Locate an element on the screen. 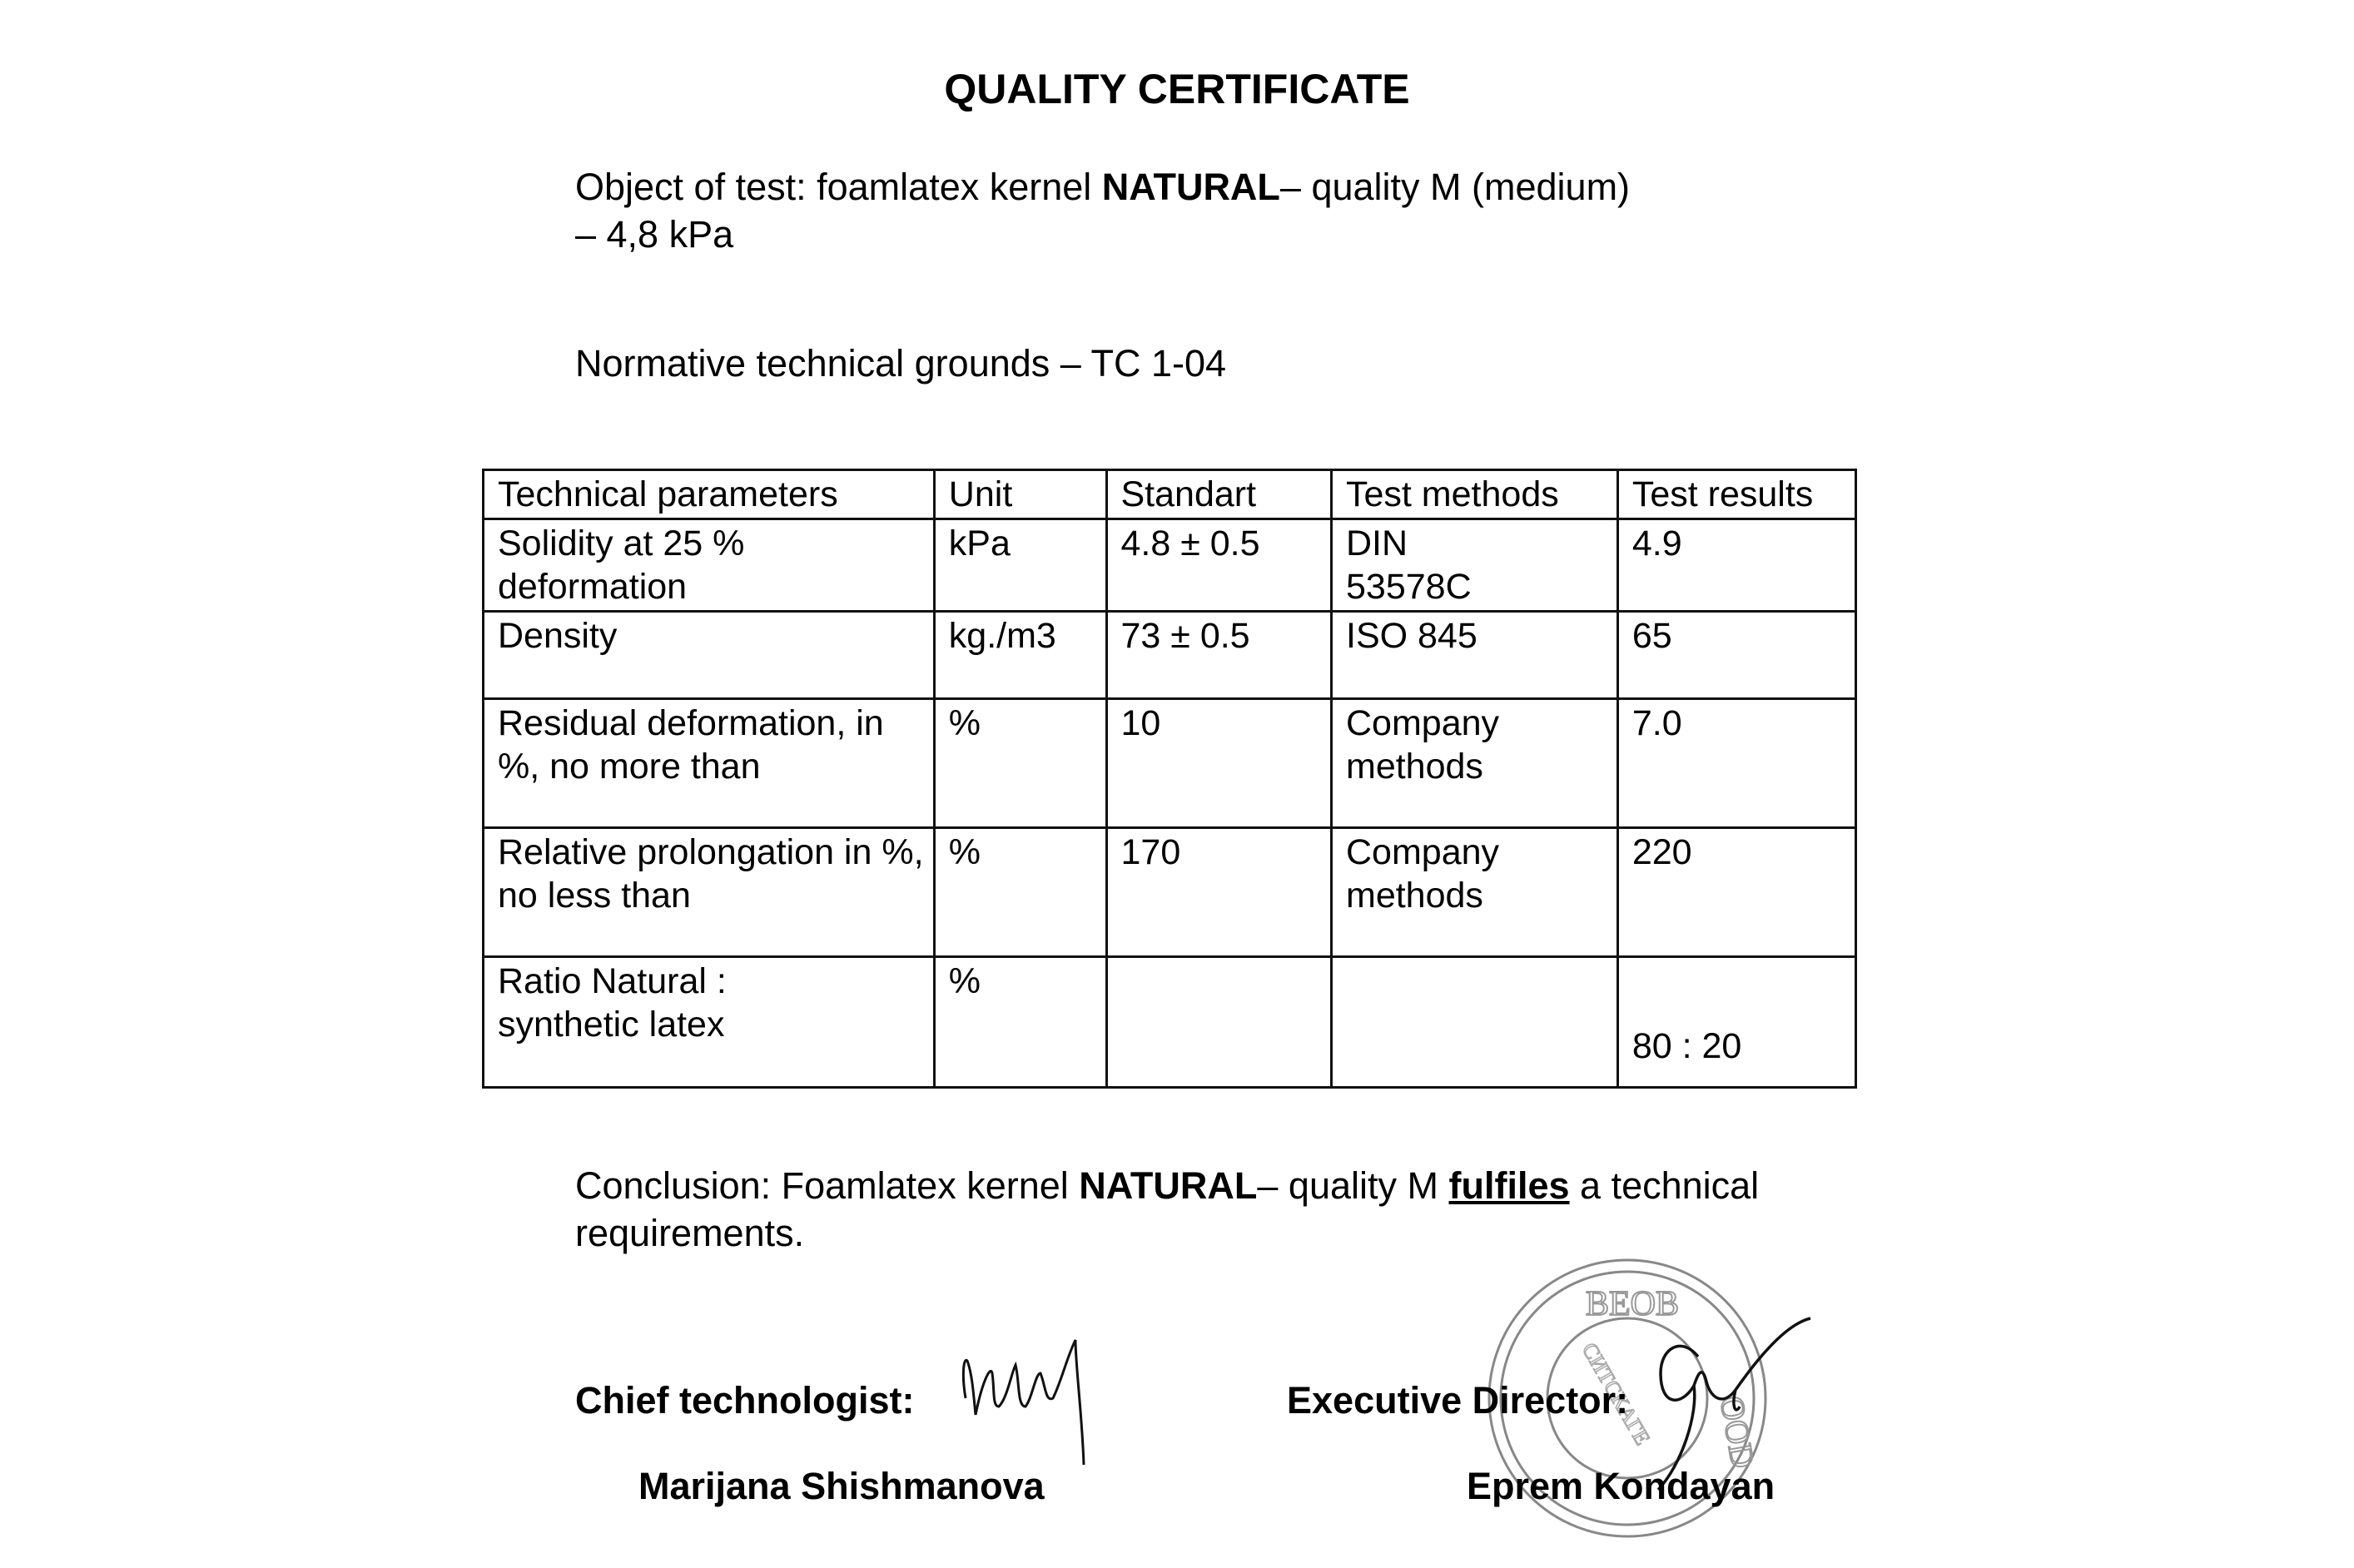 This screenshot has height=1568, width=2354. cell: kPa is located at coordinates (1020, 565).